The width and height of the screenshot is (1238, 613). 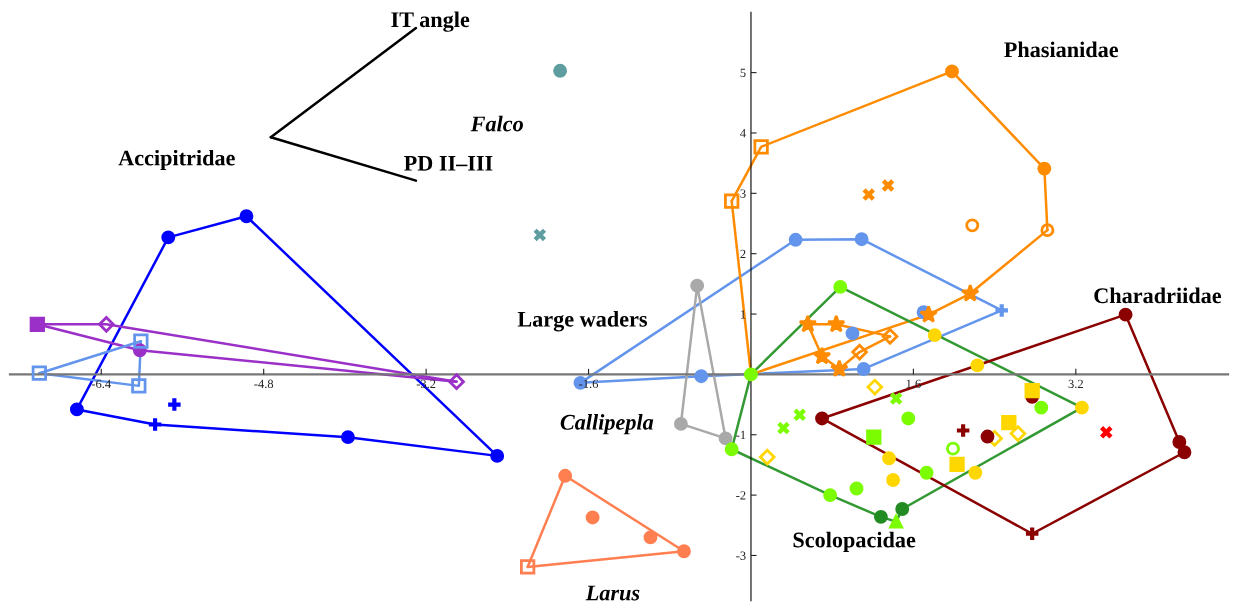 I want to click on annotation: Scolopacidae, so click(x=854, y=541).